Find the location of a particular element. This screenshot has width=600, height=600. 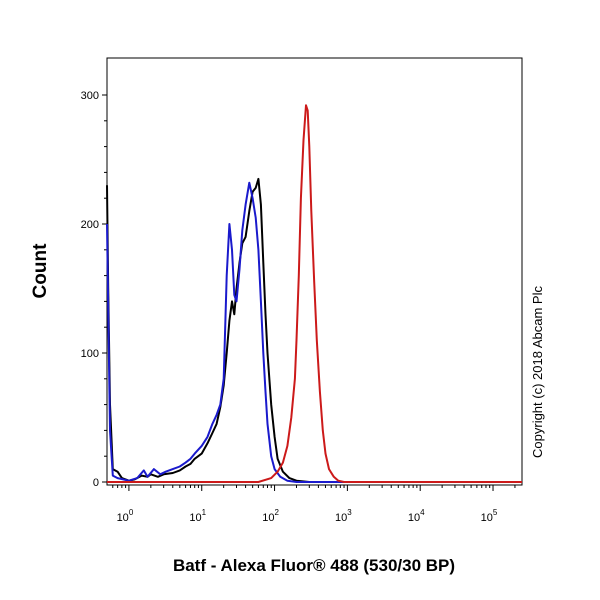

y-axis: 0 100 200 300 is located at coordinates (94, 289).